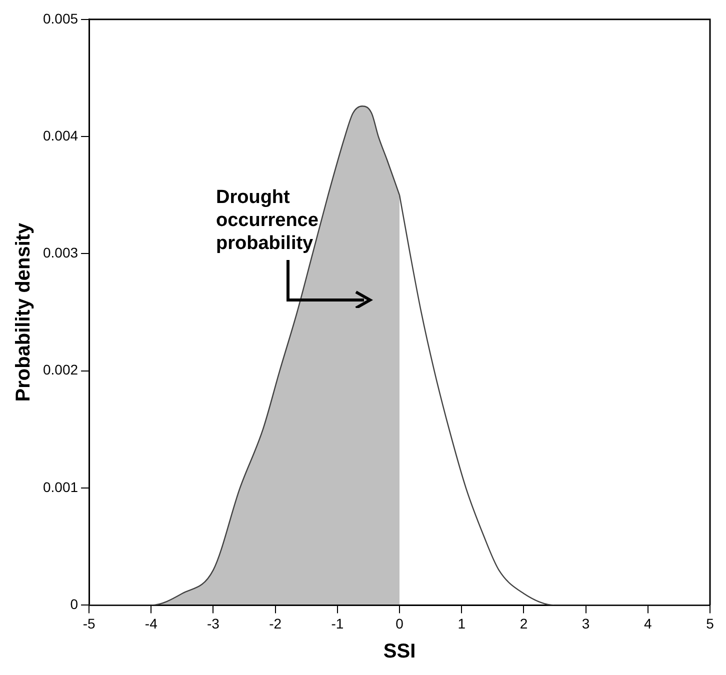 The width and height of the screenshot is (726, 675). I want to click on y-tick-label: 0.002, so click(60, 370).